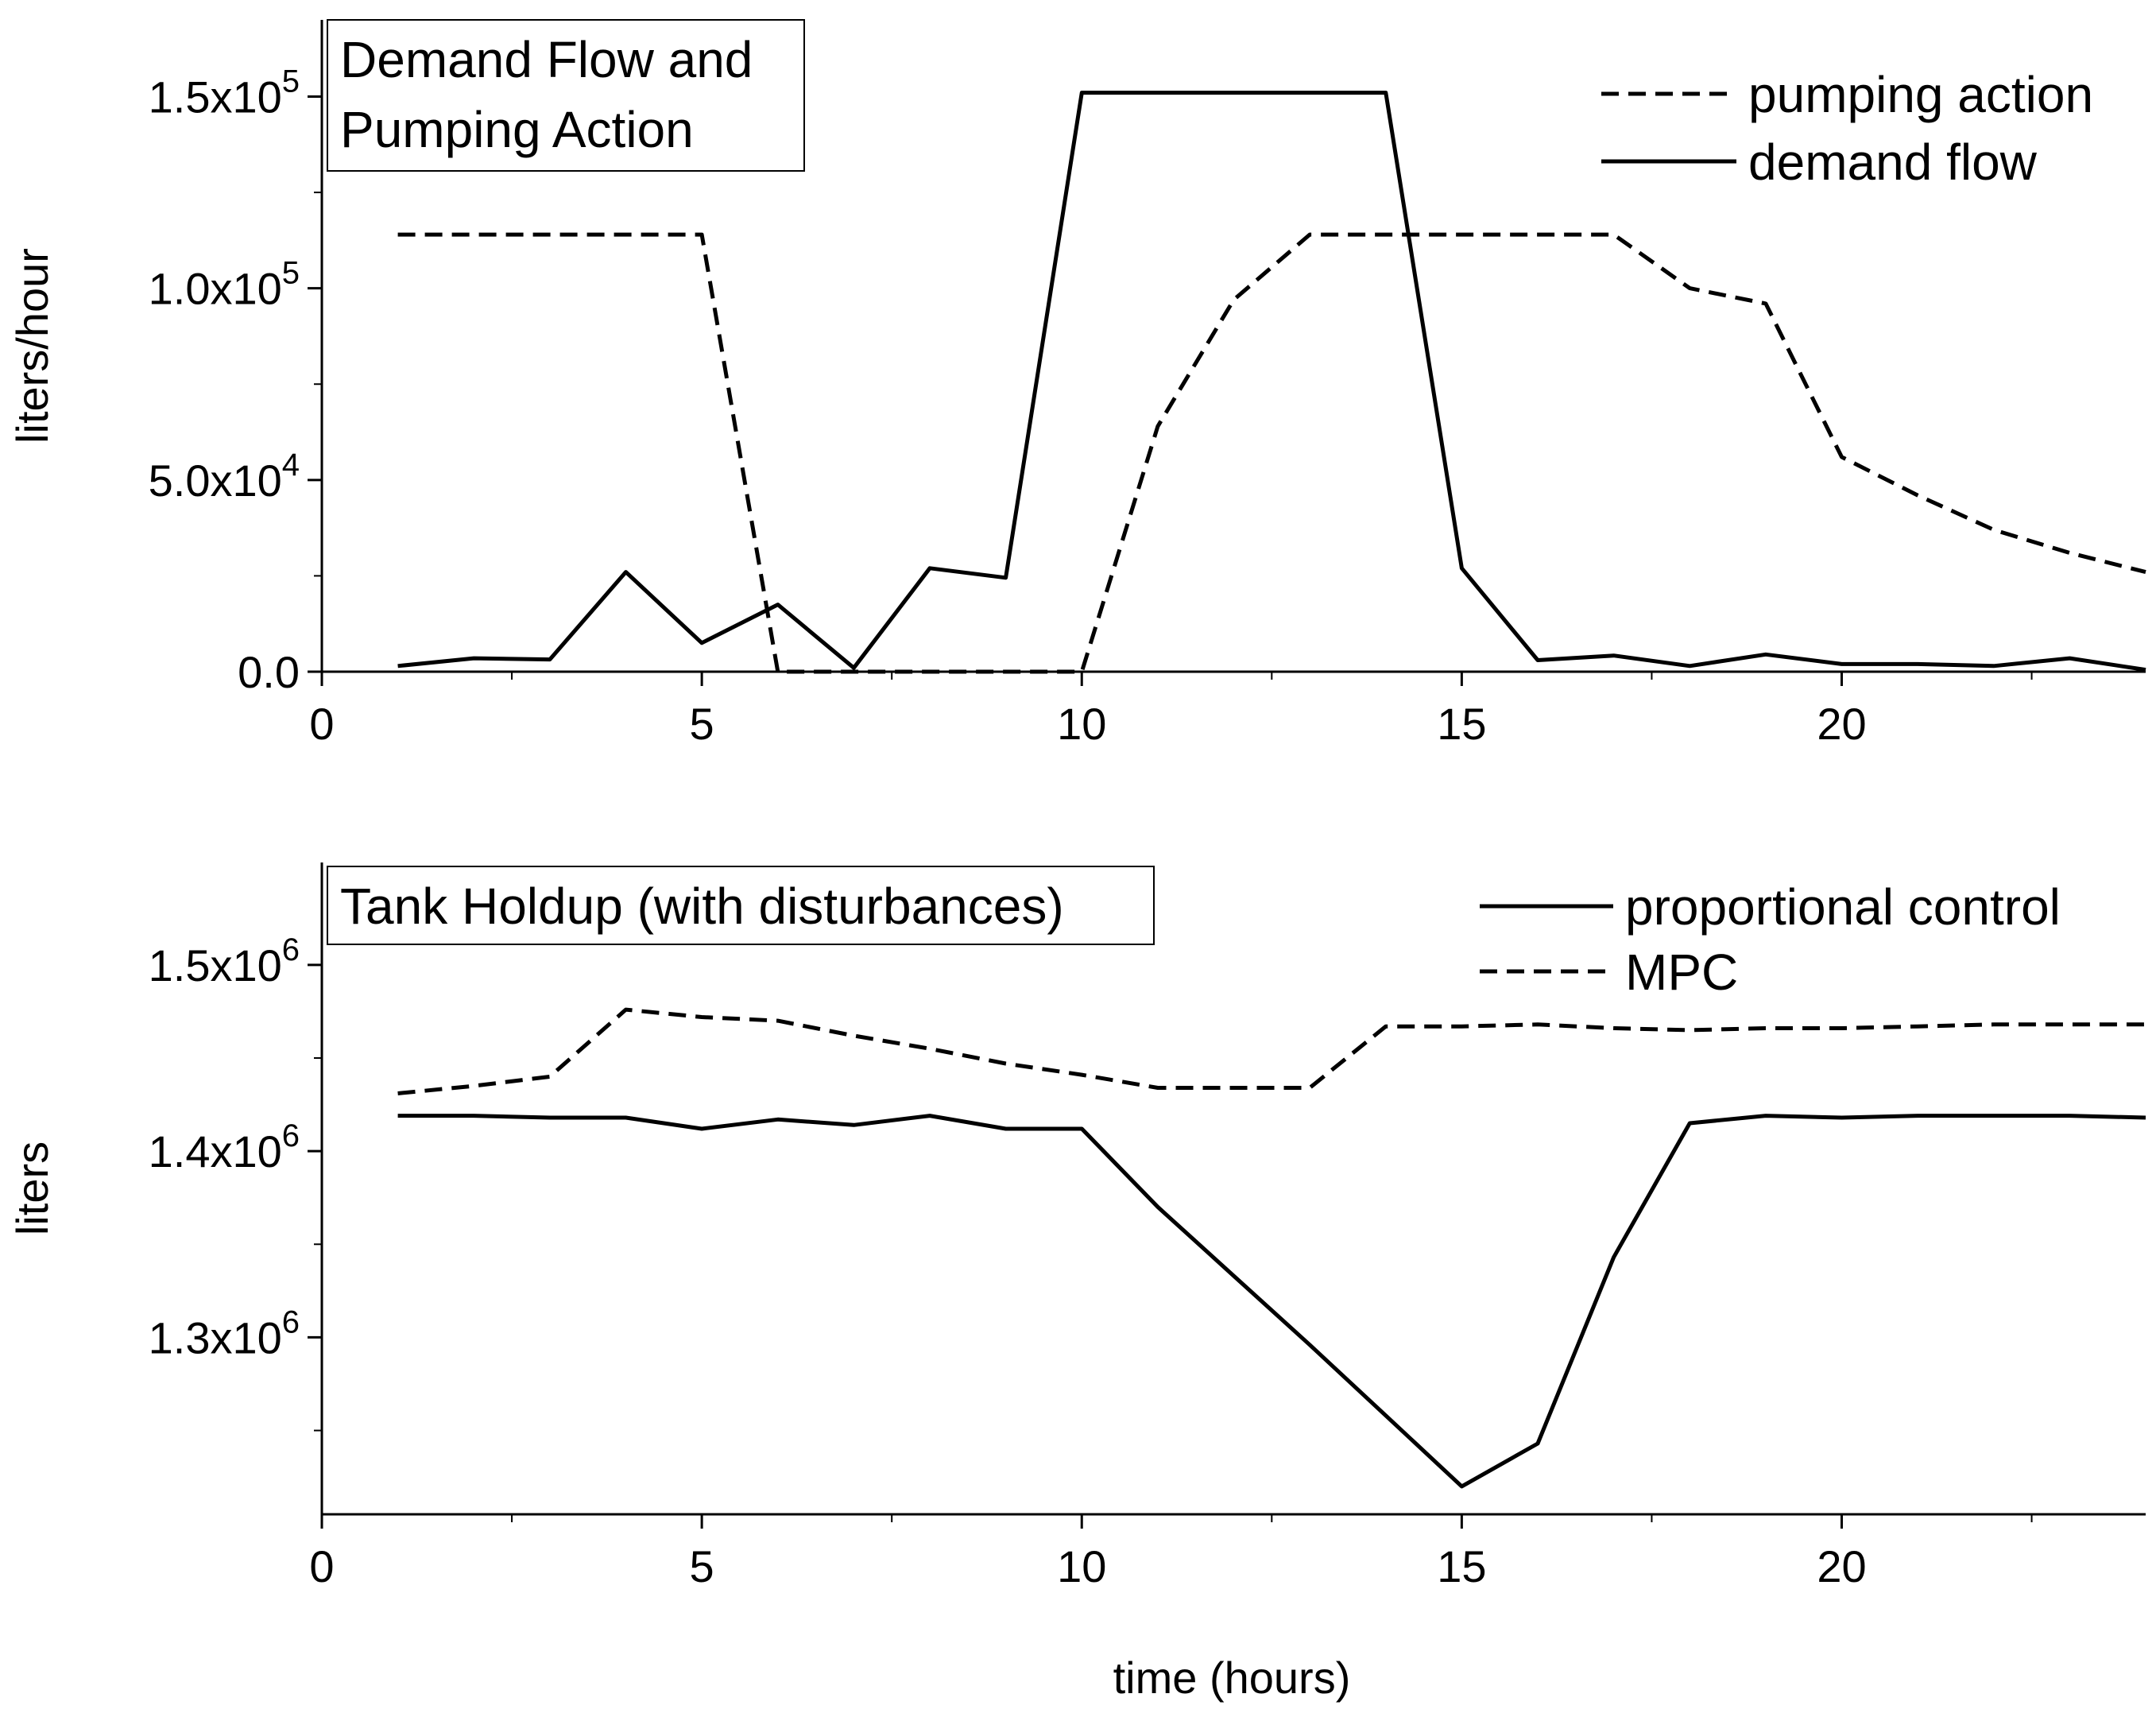 The height and width of the screenshot is (1717, 2156). Describe the element at coordinates (224, 1147) in the screenshot. I see `y-tick-label: 1.4x10⁶` at that location.